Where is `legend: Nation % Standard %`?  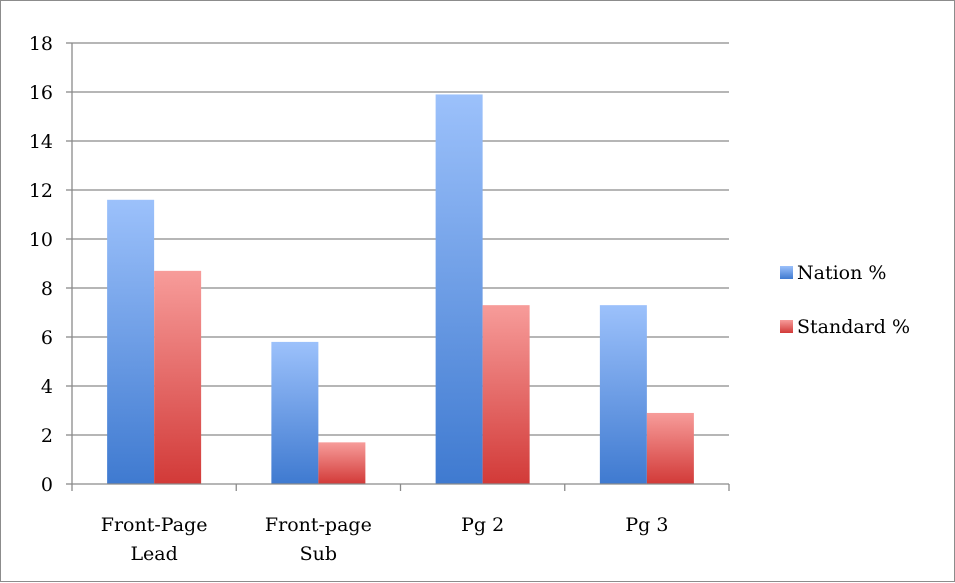 legend: Nation % Standard % is located at coordinates (845, 300).